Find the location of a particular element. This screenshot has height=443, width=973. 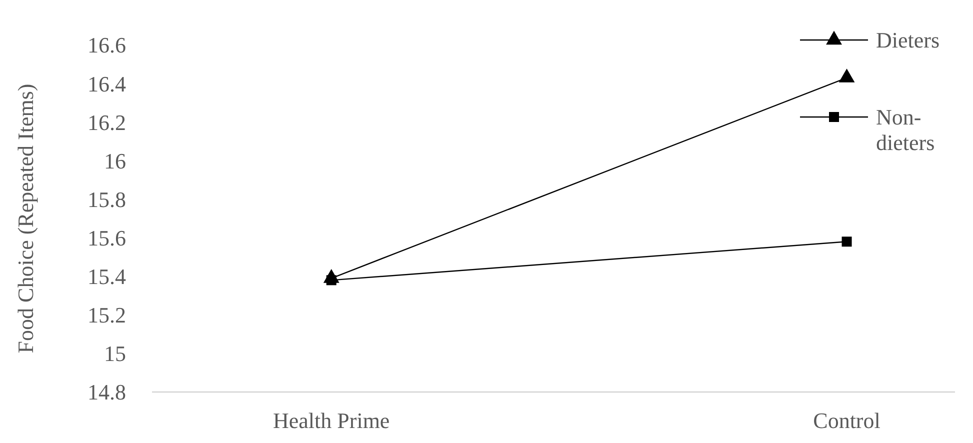

y-tick-label: 14.8 is located at coordinates (107, 392).